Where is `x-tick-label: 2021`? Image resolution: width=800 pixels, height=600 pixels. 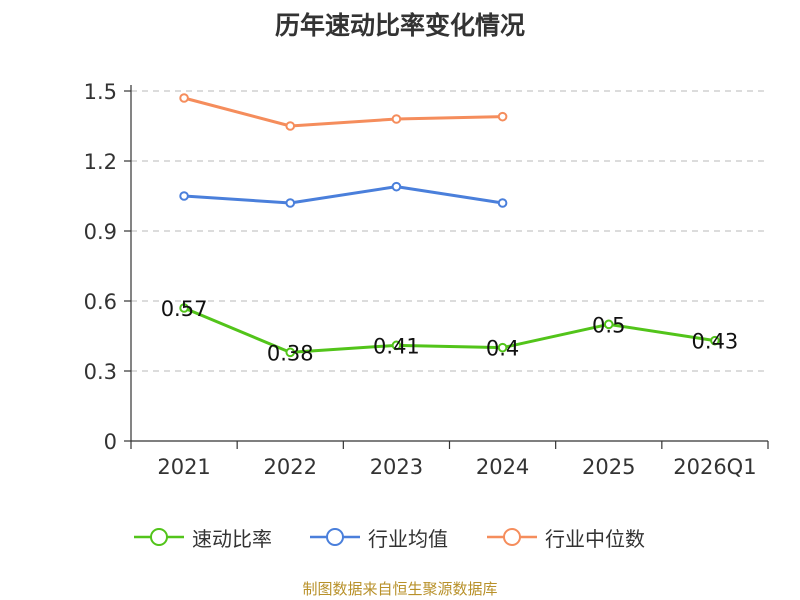 x-tick-label: 2021 is located at coordinates (183, 467).